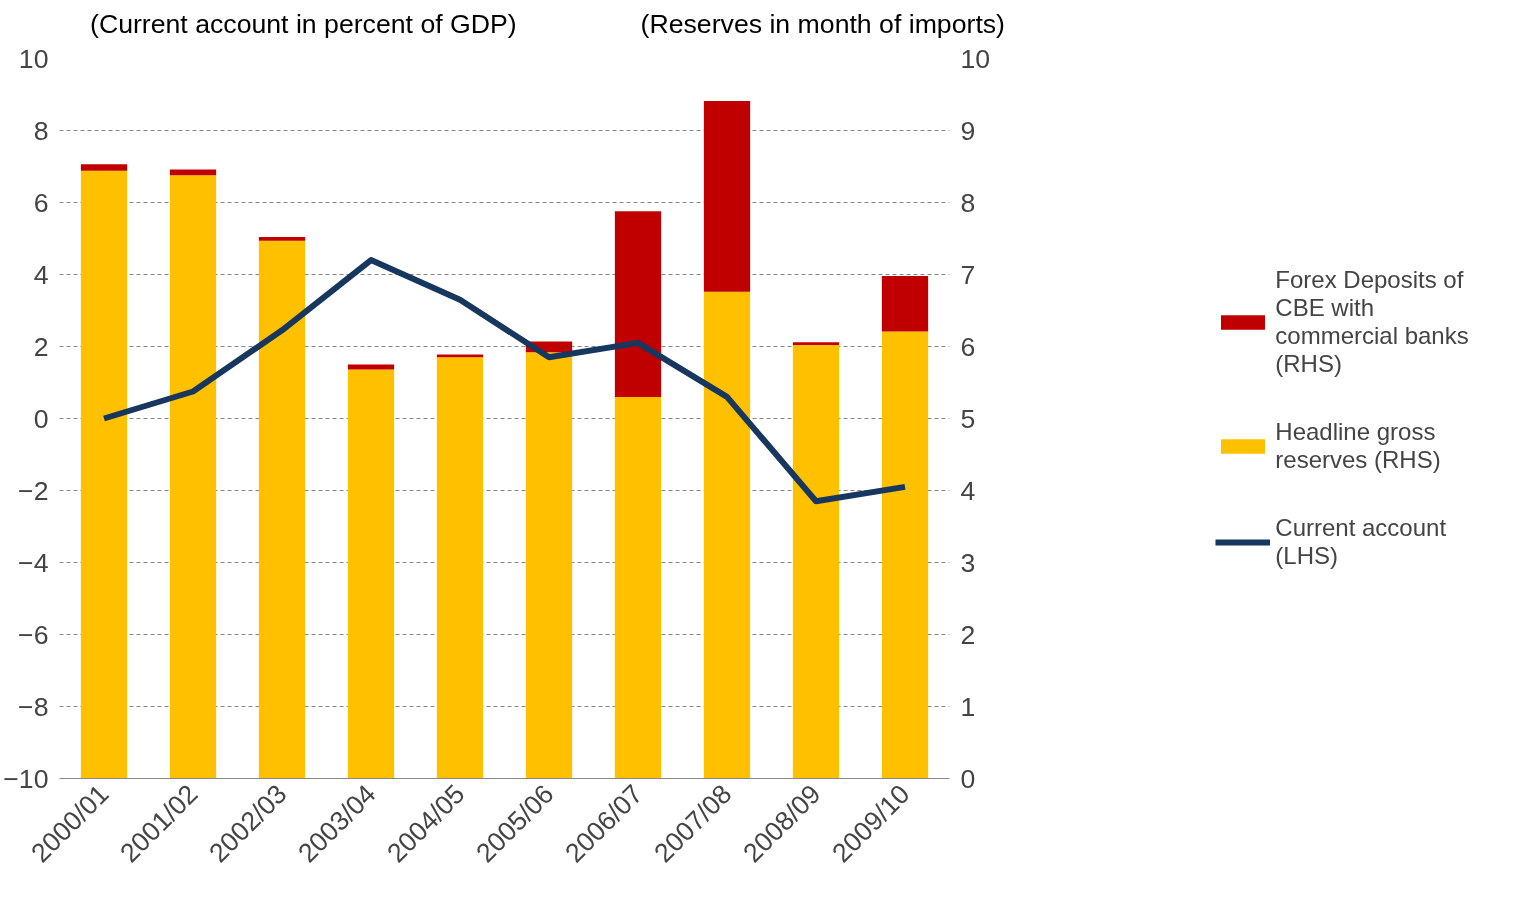  Describe the element at coordinates (968, 130) in the screenshot. I see `y2-tick-label: 9` at that location.